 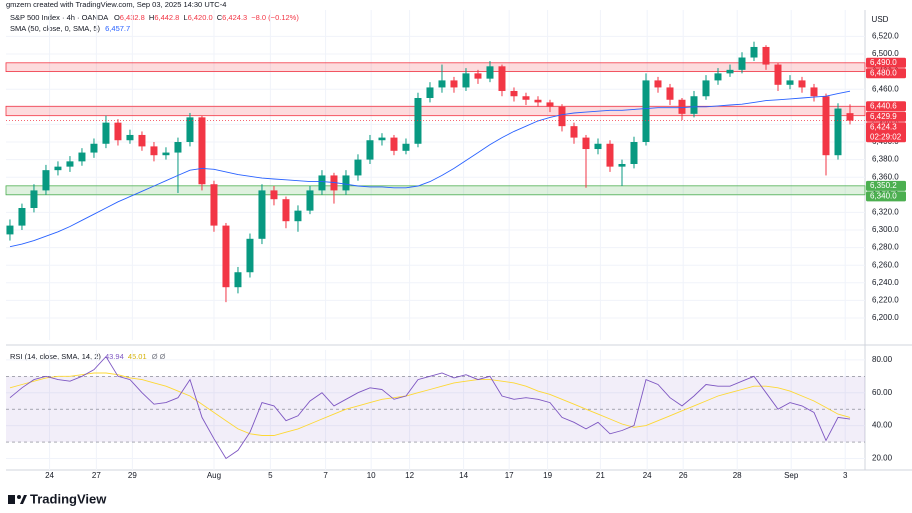 What do you see at coordinates (882, 392) in the screenshot?
I see `rsi-tick-label: 60.00` at bounding box center [882, 392].